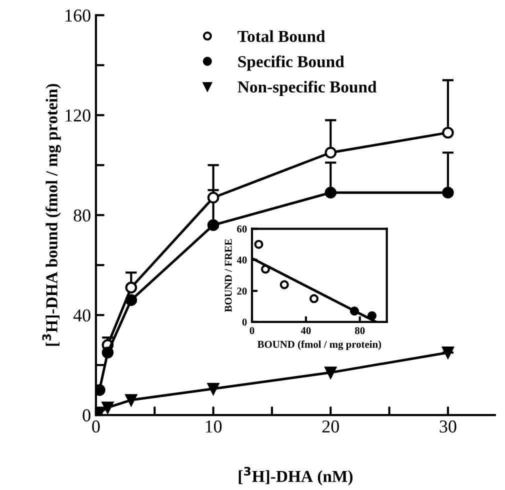 This screenshot has width=505, height=490. Describe the element at coordinates (242, 291) in the screenshot. I see `y-tick-label: 20` at that location.